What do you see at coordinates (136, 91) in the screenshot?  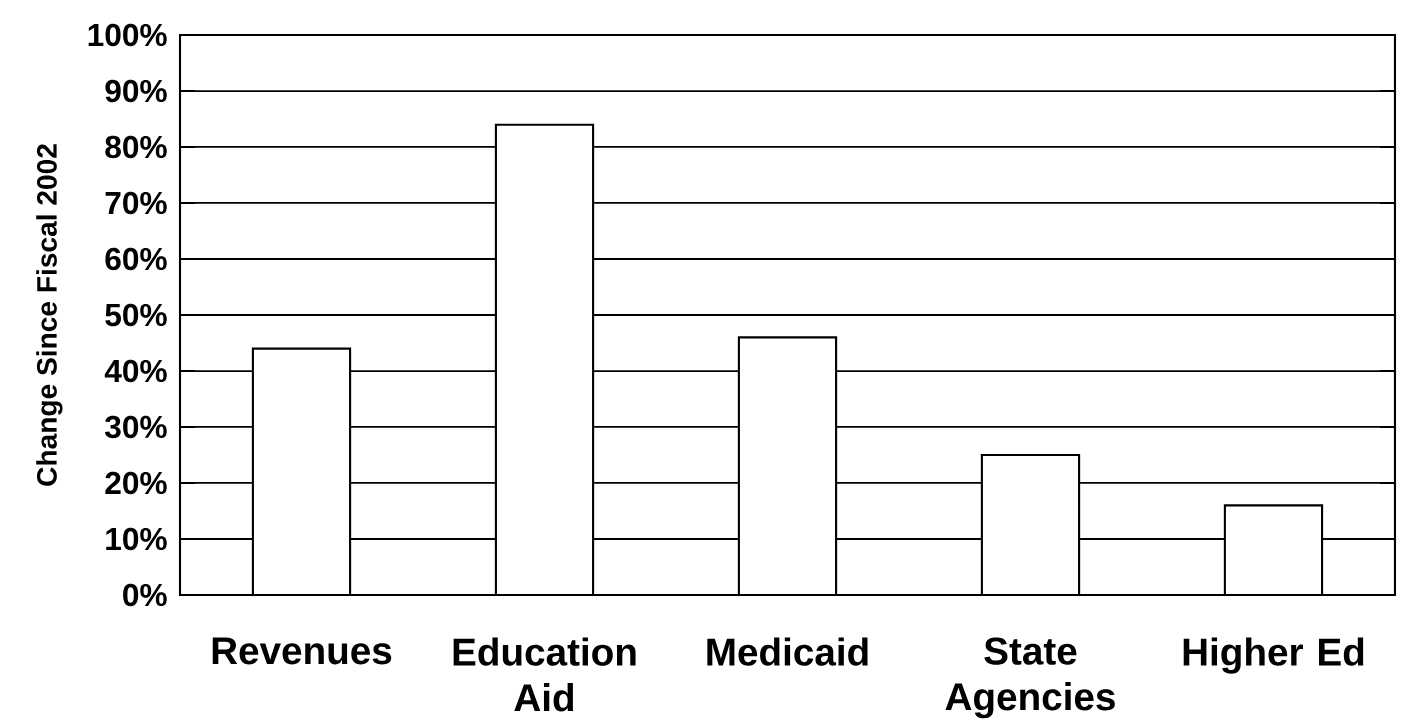 I see `y-tick-label: 90%` at bounding box center [136, 91].